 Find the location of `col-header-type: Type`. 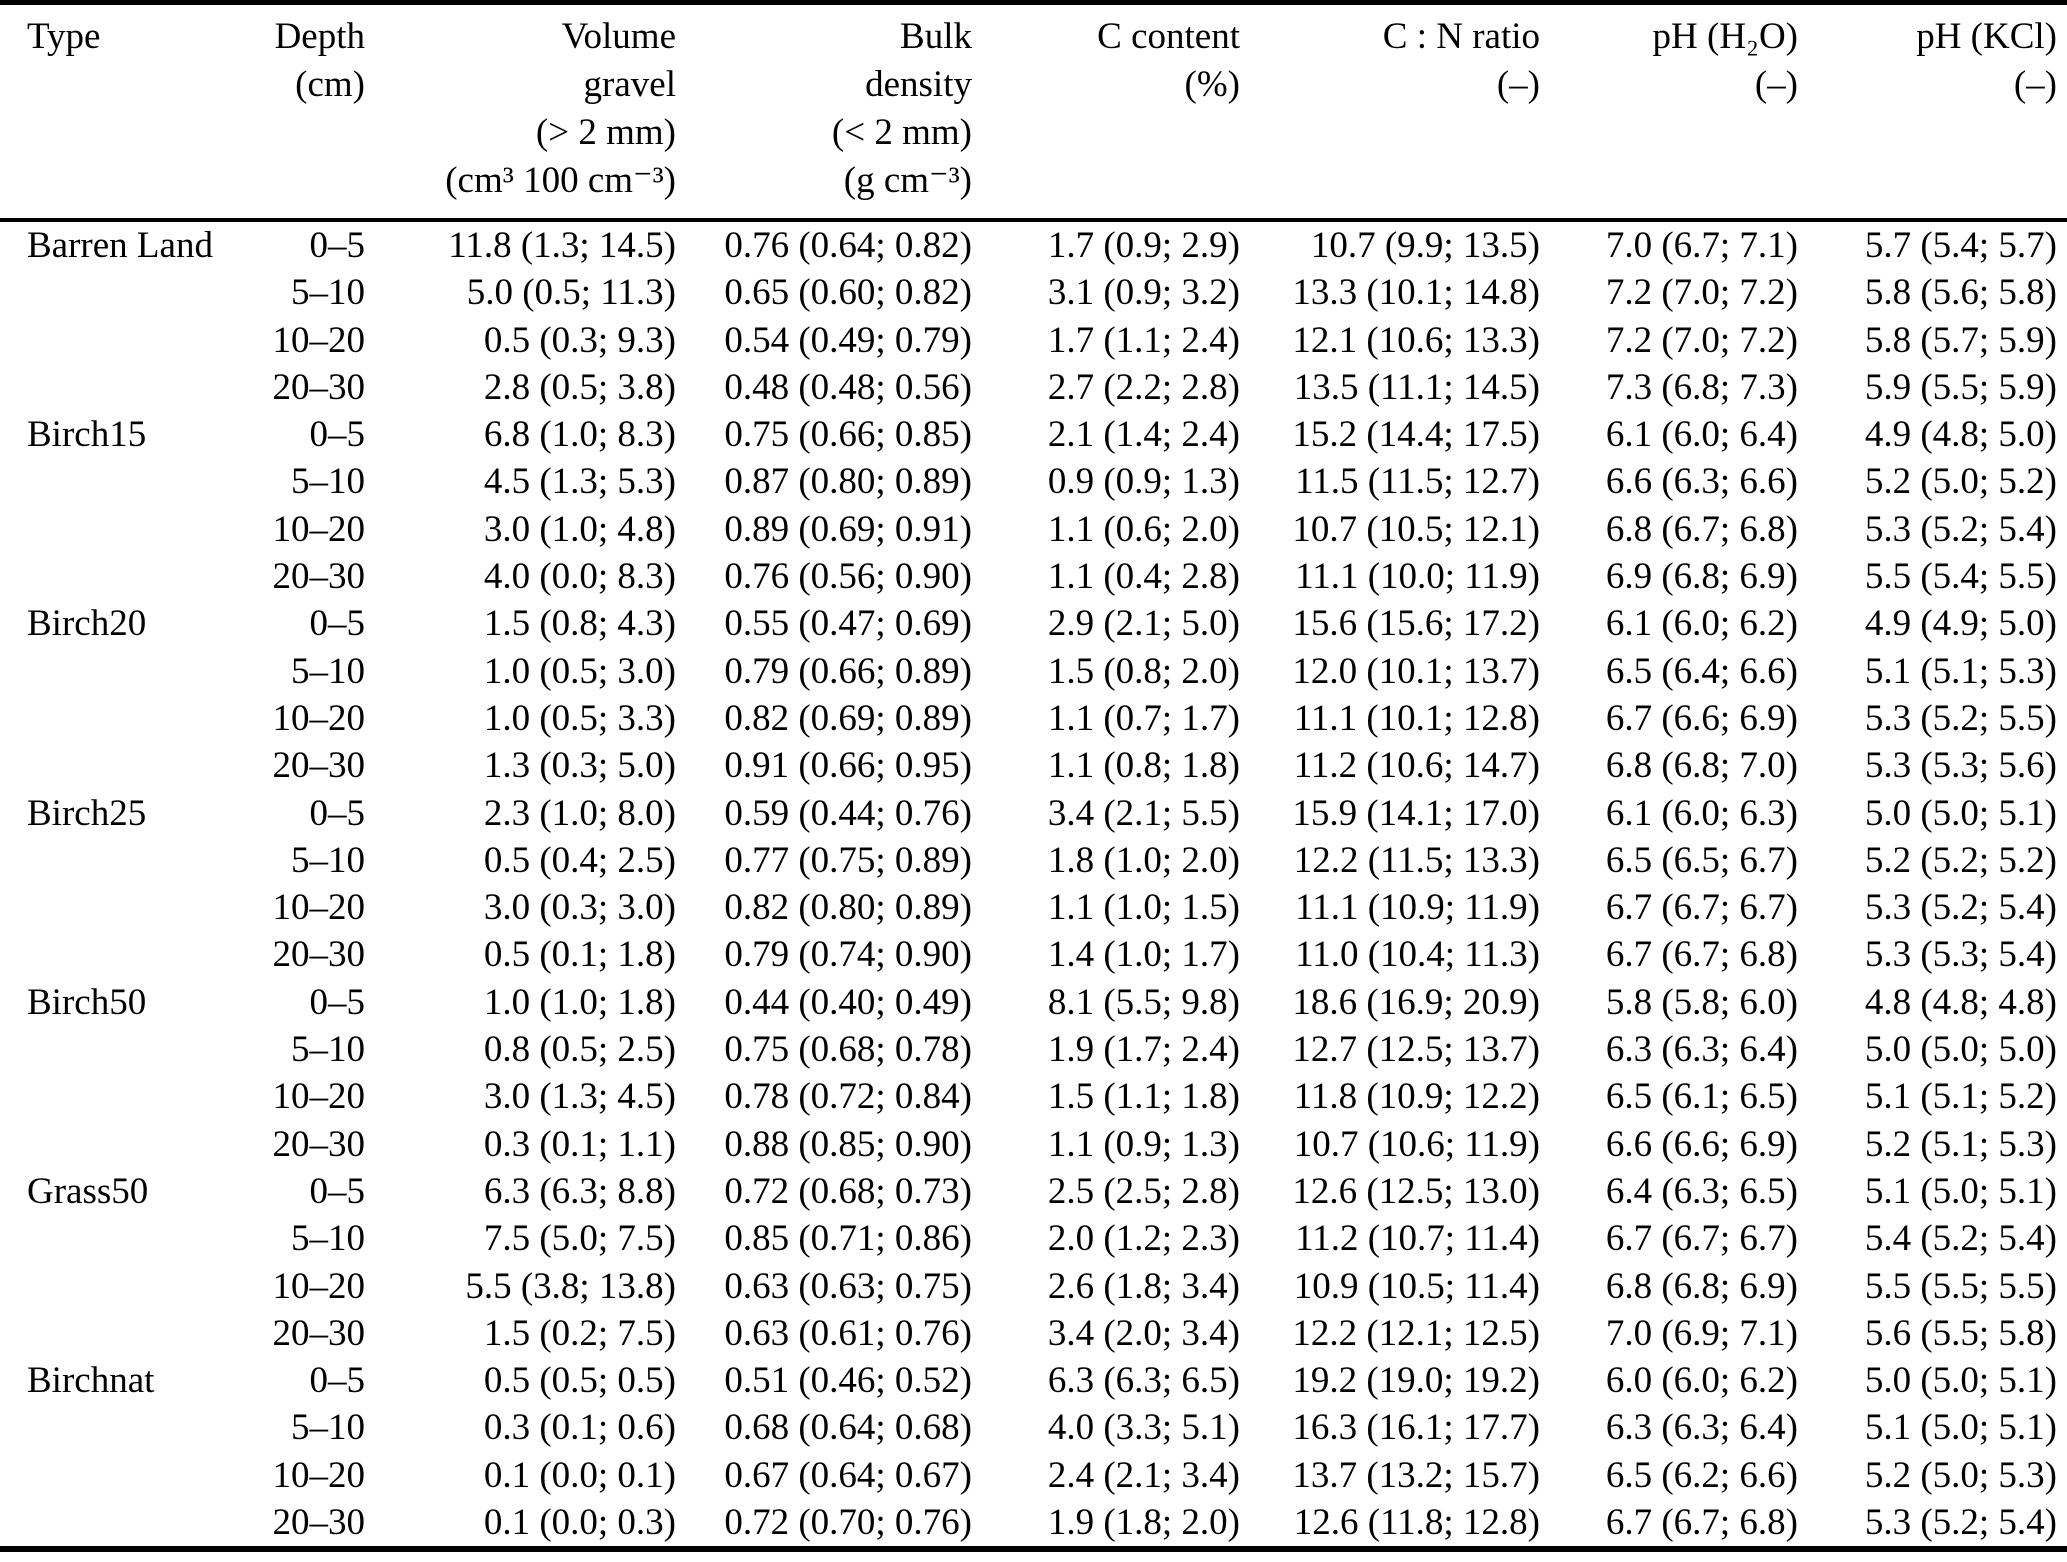

col-header-type: Type is located at coordinates (107, 112).